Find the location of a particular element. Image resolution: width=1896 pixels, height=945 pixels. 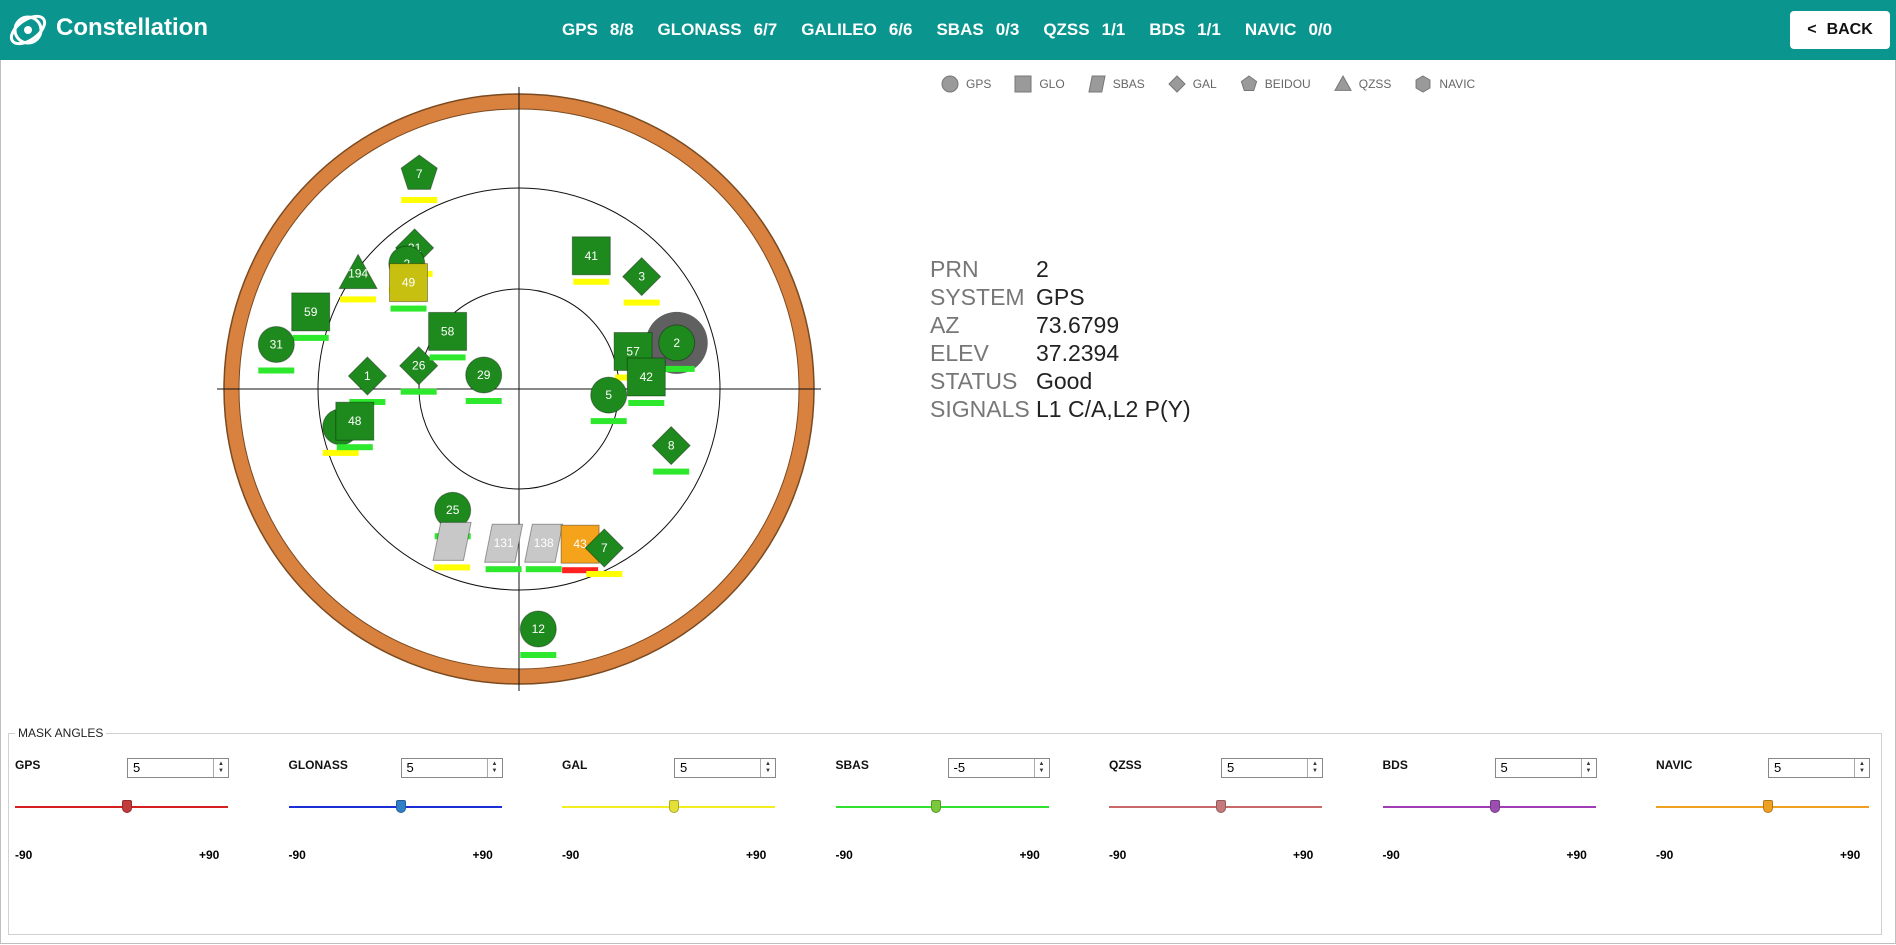

legend-label: GLO is located at coordinates (1052, 84).